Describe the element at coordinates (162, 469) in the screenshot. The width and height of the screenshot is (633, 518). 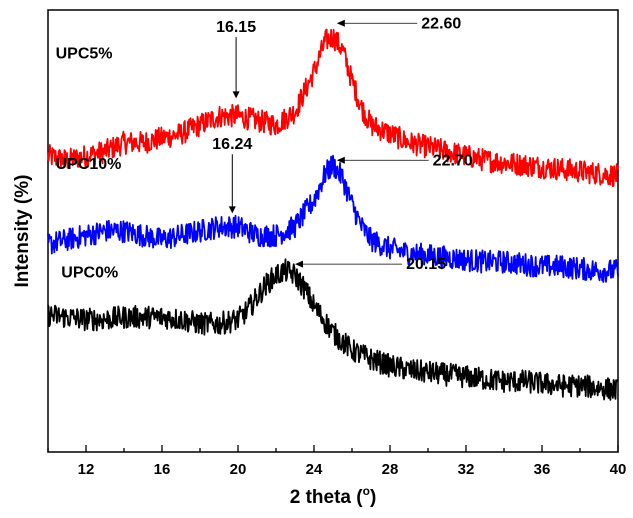
I see `x-tick-label: 16` at that location.